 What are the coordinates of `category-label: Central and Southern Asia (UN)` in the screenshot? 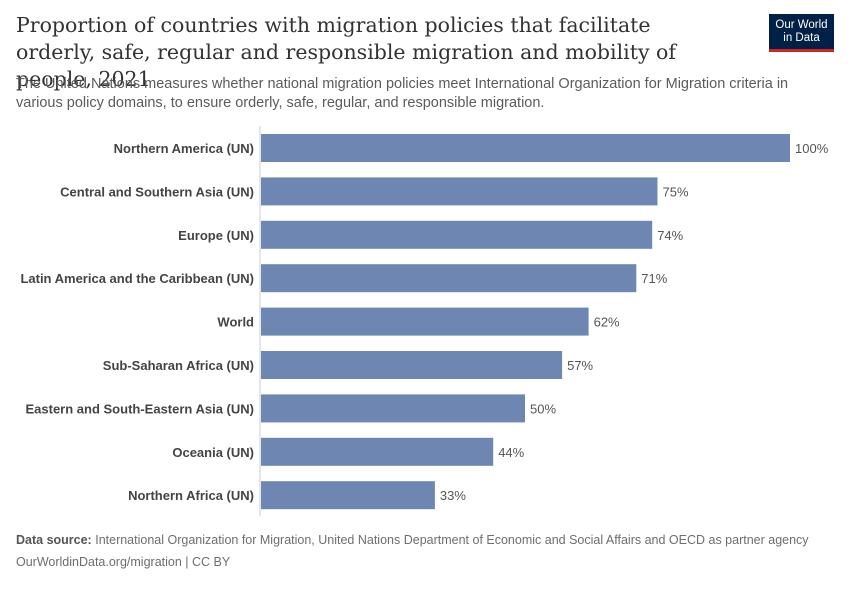 It's located at (157, 191).